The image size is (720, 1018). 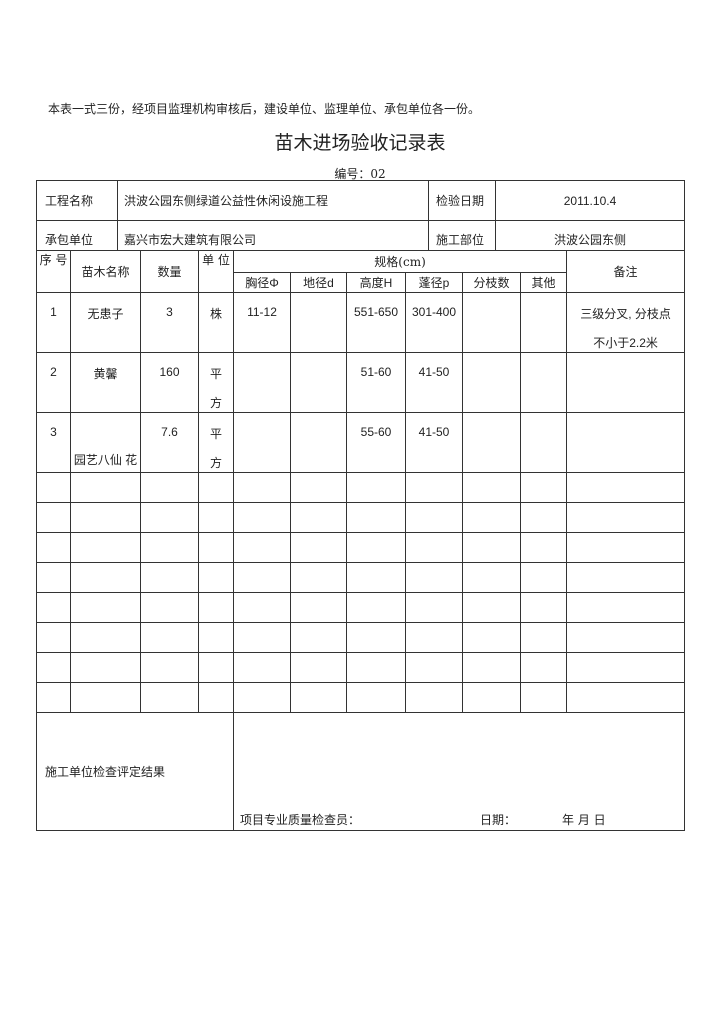 I want to click on cell-h: 51-60, so click(x=376, y=382).